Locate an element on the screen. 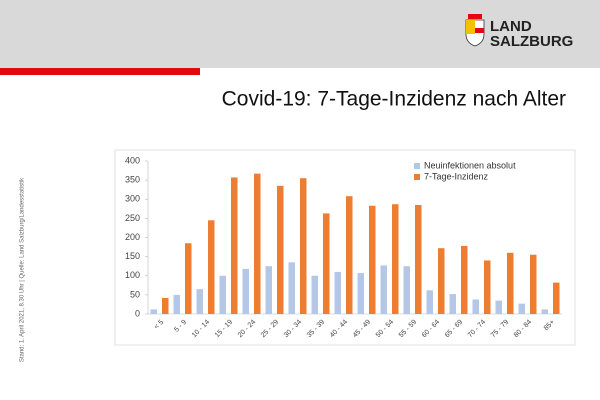 The height and width of the screenshot is (400, 600). red-bar is located at coordinates (100, 71).